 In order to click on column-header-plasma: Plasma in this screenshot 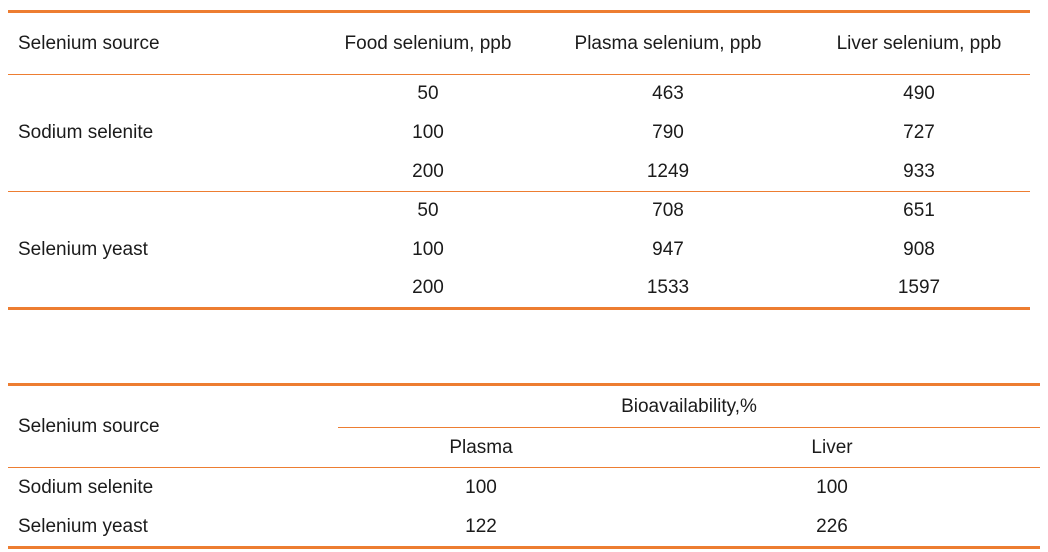, I will do `click(481, 447)`.